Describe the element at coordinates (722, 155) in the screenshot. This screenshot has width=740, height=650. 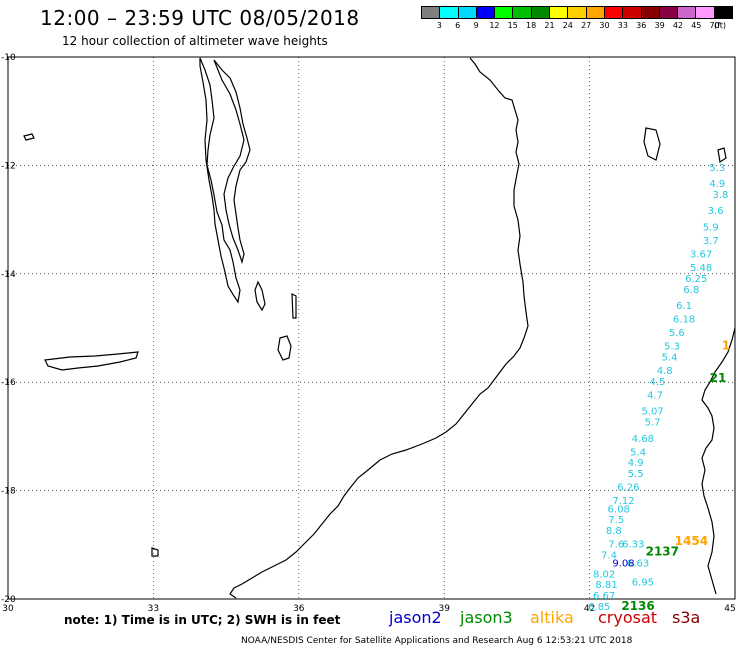
I see `mayotte-island` at that location.